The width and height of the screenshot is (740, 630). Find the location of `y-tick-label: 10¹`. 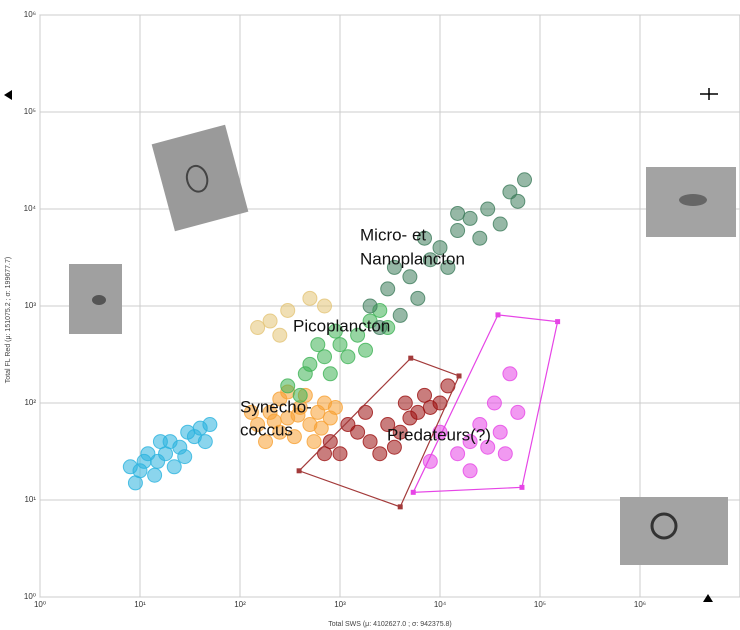

y-tick-label: 10¹ is located at coordinates (30, 499).